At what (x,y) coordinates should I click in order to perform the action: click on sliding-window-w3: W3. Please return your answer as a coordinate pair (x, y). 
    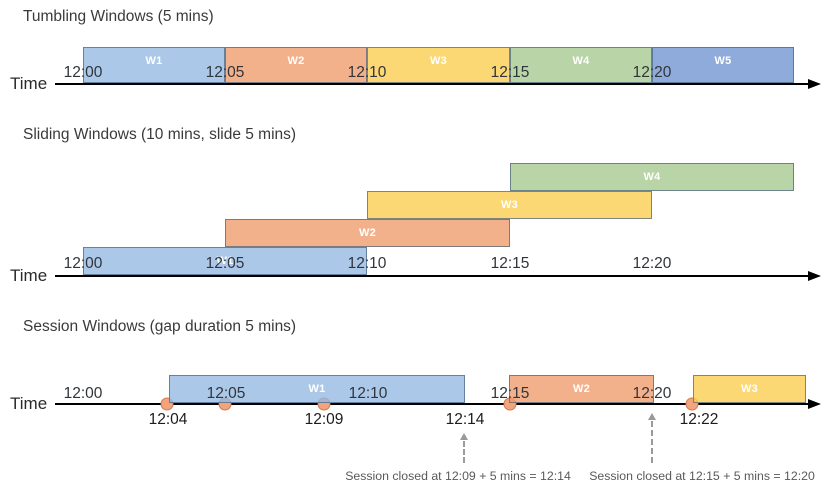
    Looking at the image, I should click on (509, 205).